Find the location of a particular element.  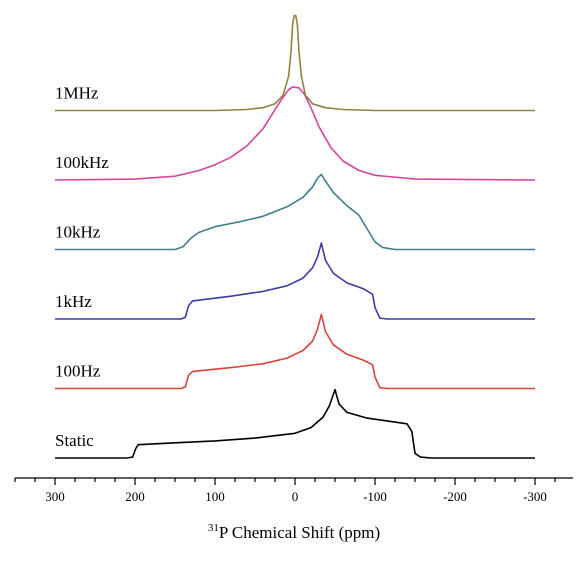

x-tick-label: -200 is located at coordinates (455, 496).